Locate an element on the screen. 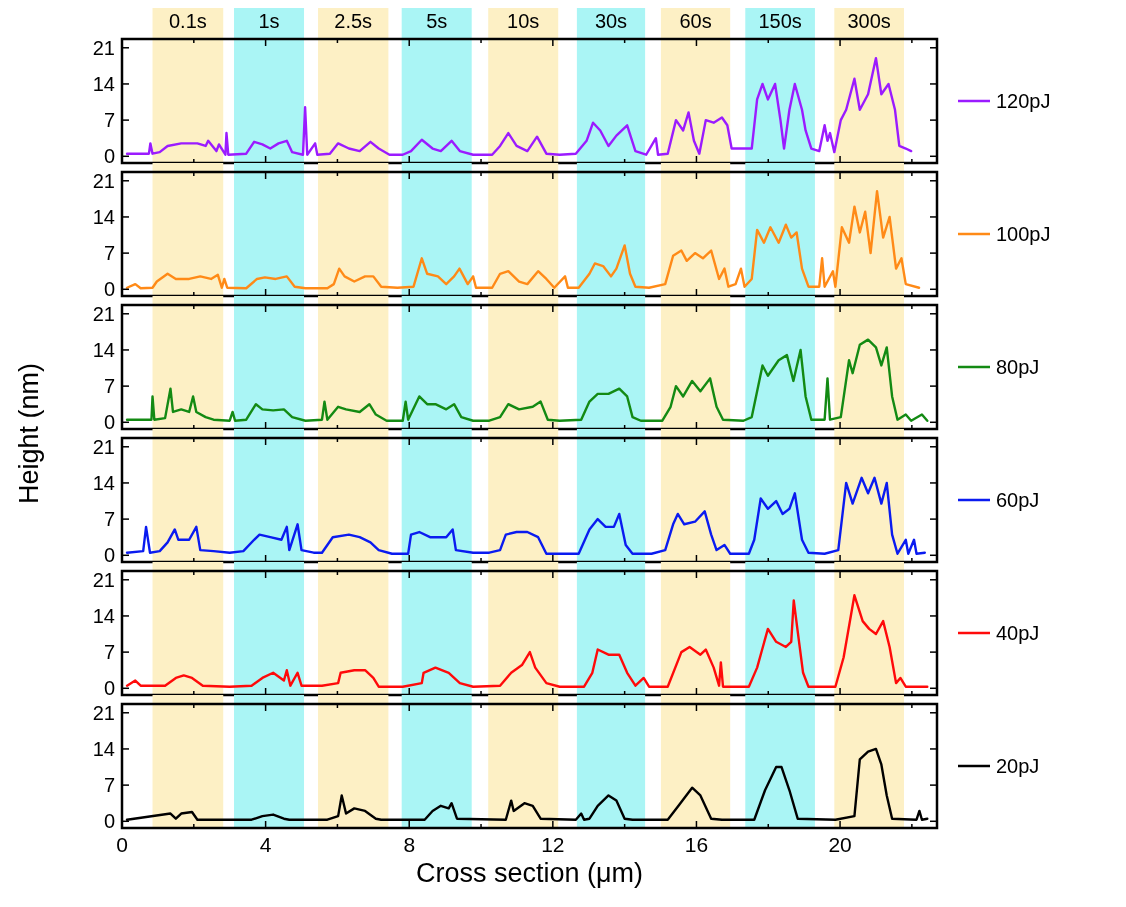 This screenshot has width=1126, height=907. x-tick-label: 4 is located at coordinates (265, 844).